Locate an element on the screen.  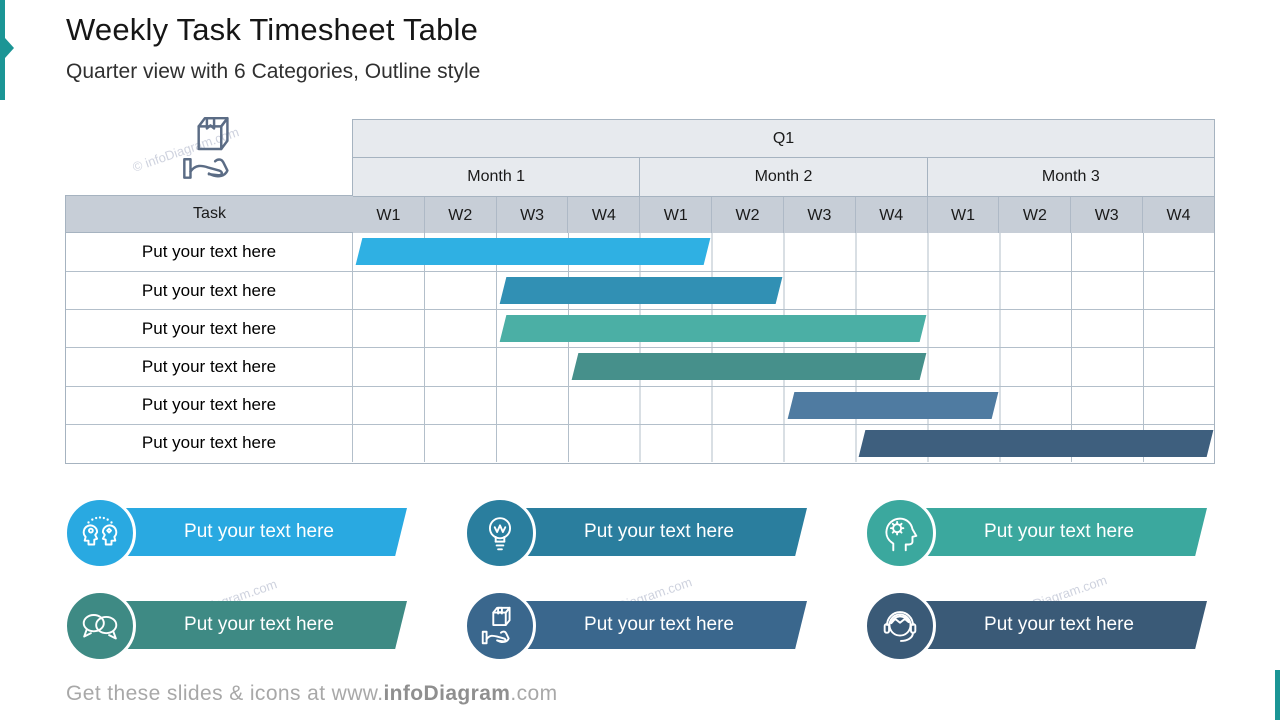
lightbulb-icon is located at coordinates (500, 534).